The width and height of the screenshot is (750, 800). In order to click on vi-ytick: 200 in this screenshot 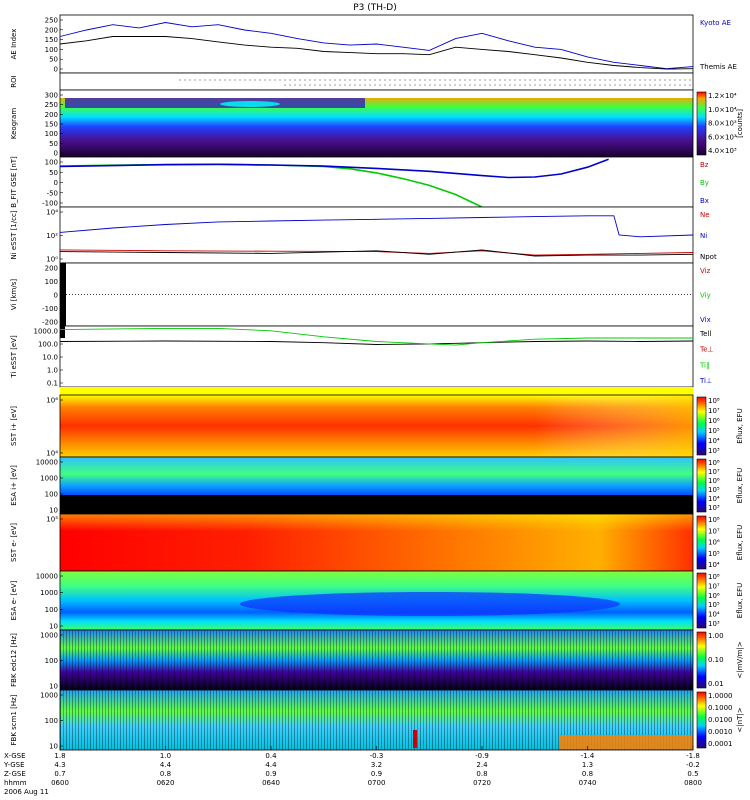, I will do `click(51, 269)`.